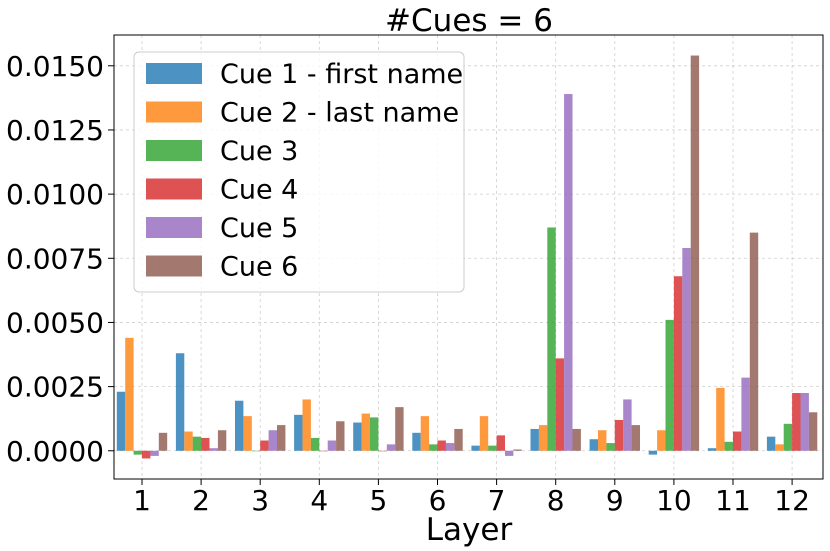 Image resolution: width=830 pixels, height=551 pixels. I want to click on x-tick-label: 10, so click(674, 500).